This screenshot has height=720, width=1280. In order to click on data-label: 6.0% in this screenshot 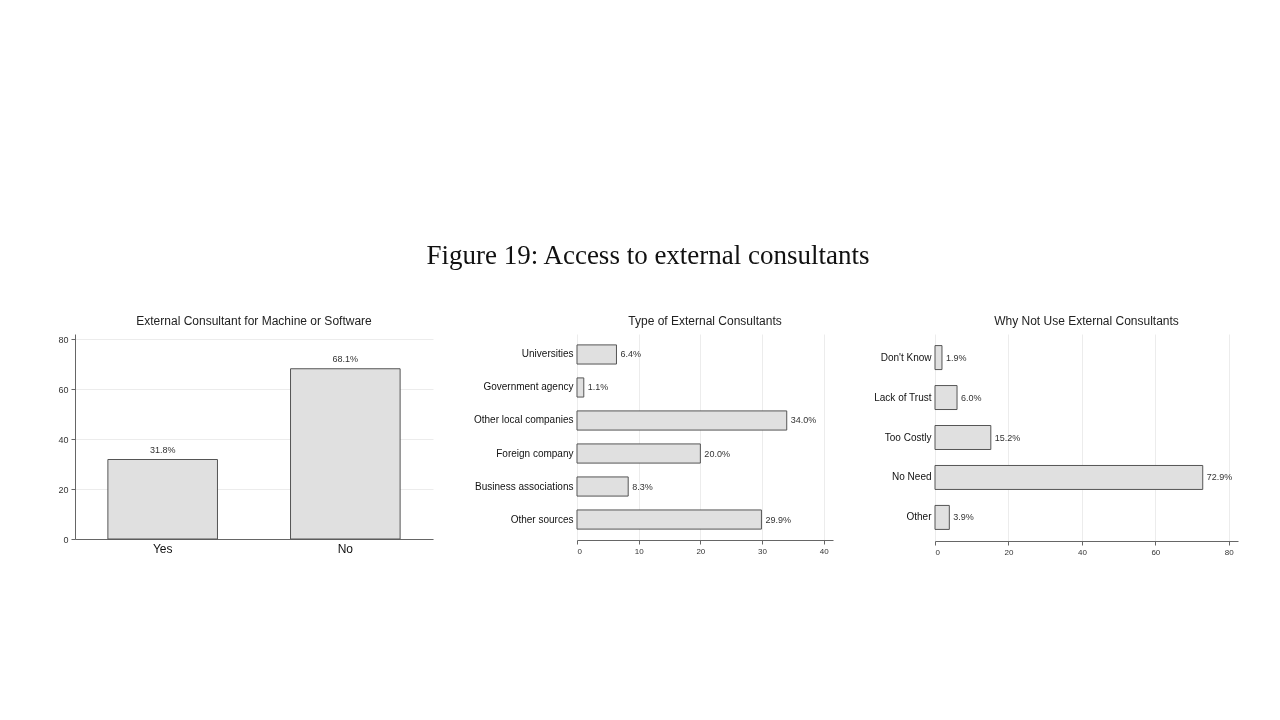, I will do `click(971, 397)`.